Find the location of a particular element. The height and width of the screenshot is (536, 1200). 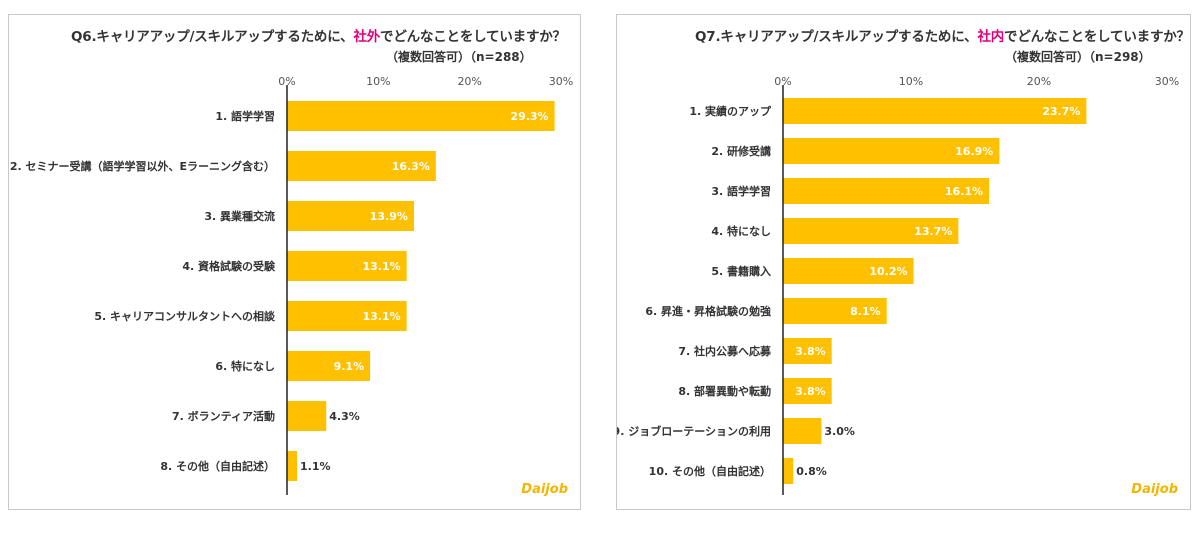

category-label: 10. その他（自由記述） is located at coordinates (710, 471).